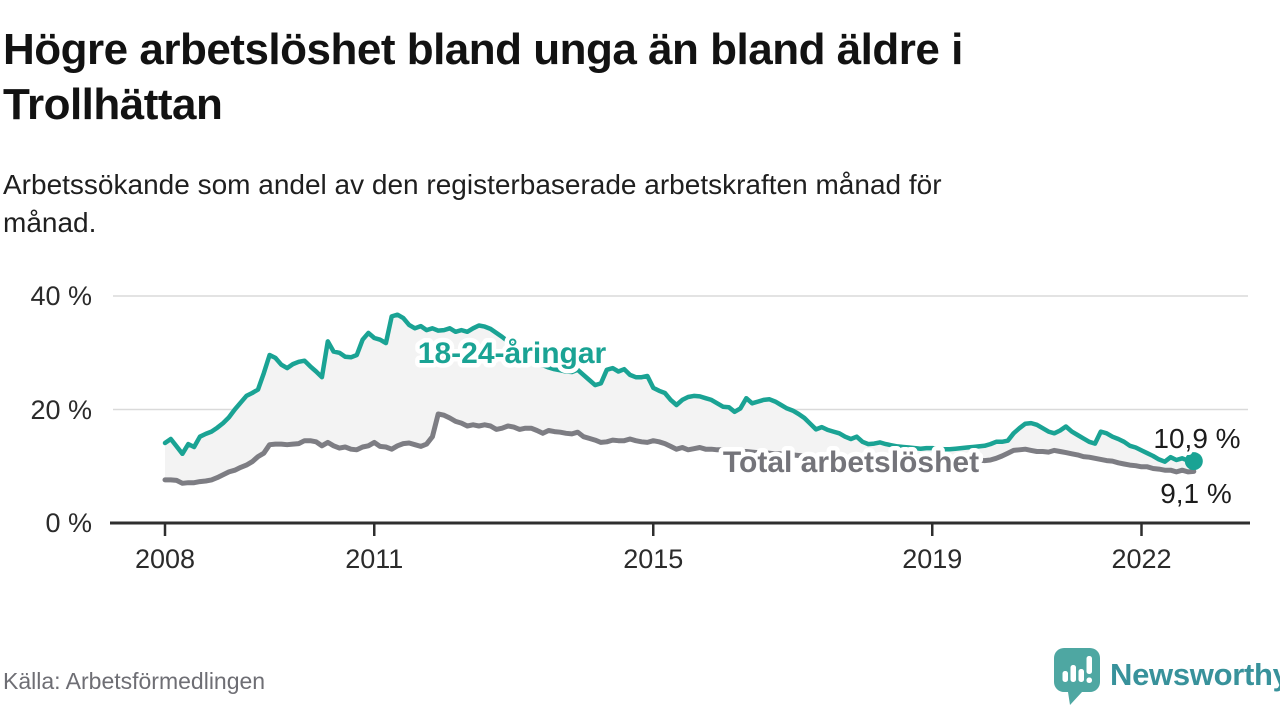 The height and width of the screenshot is (720, 1280). What do you see at coordinates (851, 462) in the screenshot?
I see `series-label-total: Total arbetslöshet` at bounding box center [851, 462].